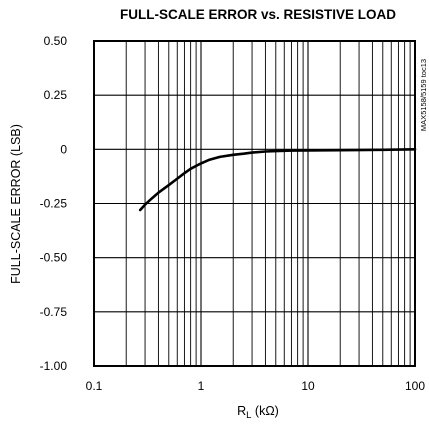 The width and height of the screenshot is (429, 432). What do you see at coordinates (63, 149) in the screenshot?
I see `y-tick-label: 0` at bounding box center [63, 149].